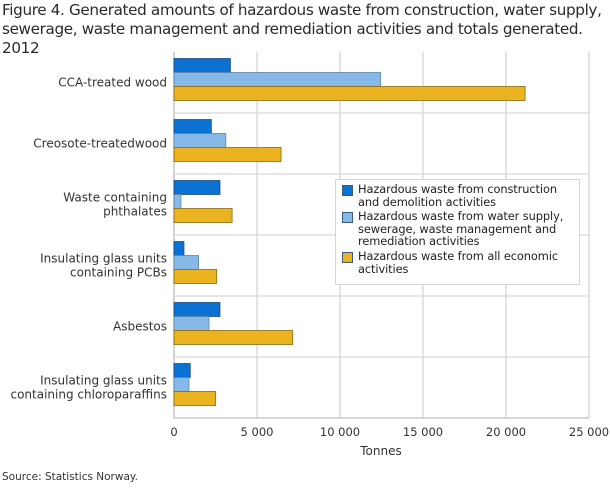  Describe the element at coordinates (140, 327) in the screenshot. I see `category-label: Asbestos` at that location.